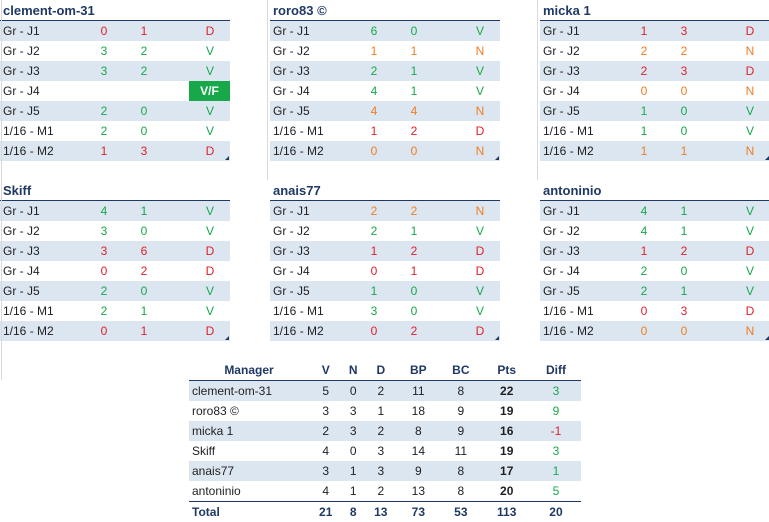 The height and width of the screenshot is (522, 769). I want to click on manager-name: anais77, so click(385, 190).